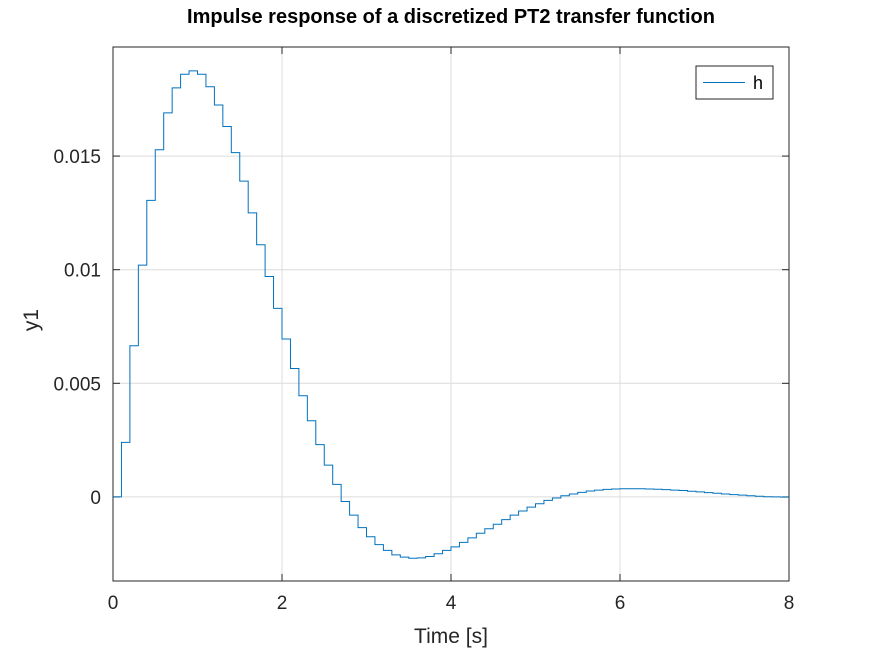 Image resolution: width=872 pixels, height=654 pixels. Describe the element at coordinates (31, 320) in the screenshot. I see `y-axis-label: y1` at that location.